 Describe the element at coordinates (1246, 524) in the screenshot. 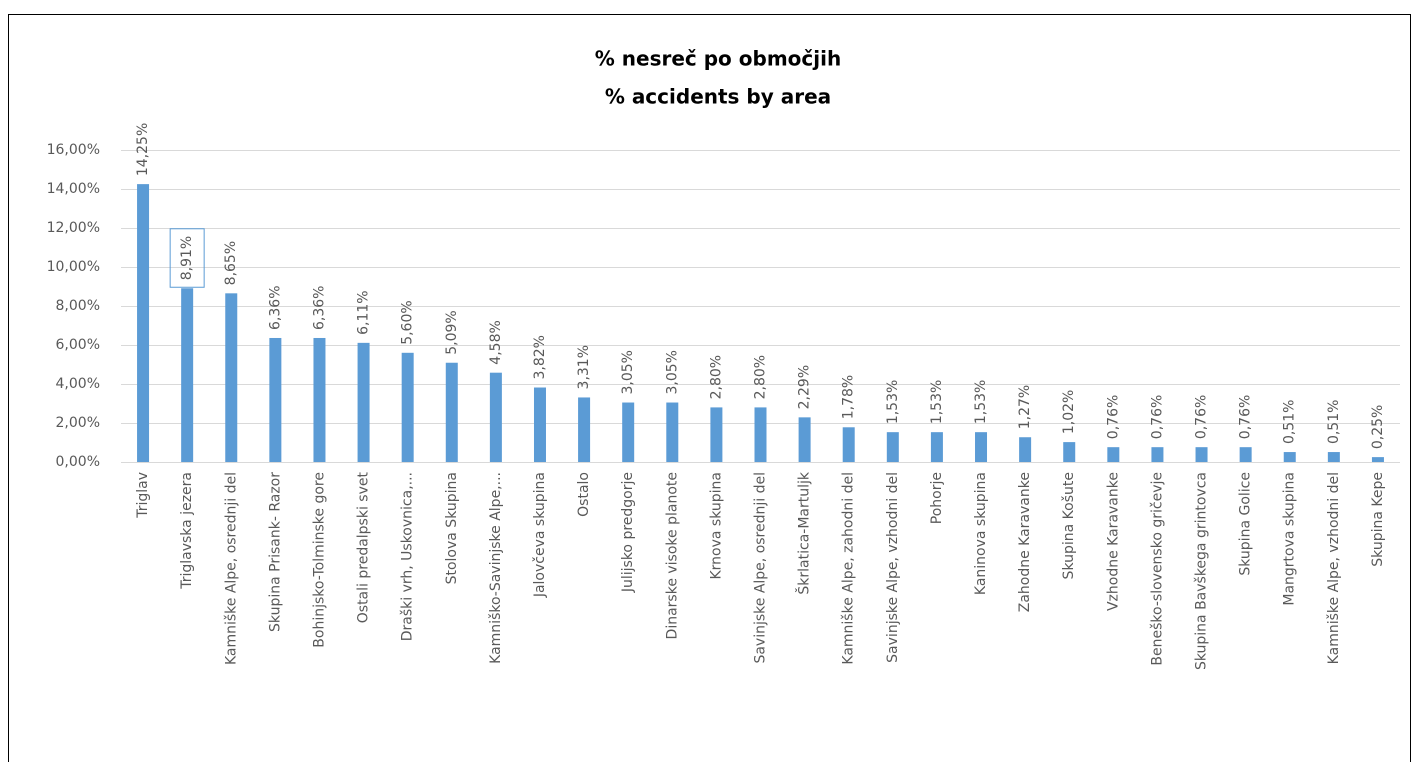

I see `x-tick-label: Skupina Golice` at that location.